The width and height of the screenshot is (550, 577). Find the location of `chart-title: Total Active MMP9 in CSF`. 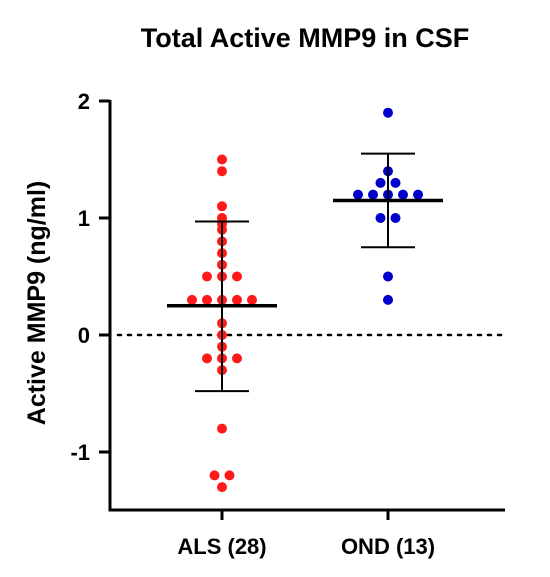

chart-title: Total Active MMP9 in CSF is located at coordinates (305, 38).